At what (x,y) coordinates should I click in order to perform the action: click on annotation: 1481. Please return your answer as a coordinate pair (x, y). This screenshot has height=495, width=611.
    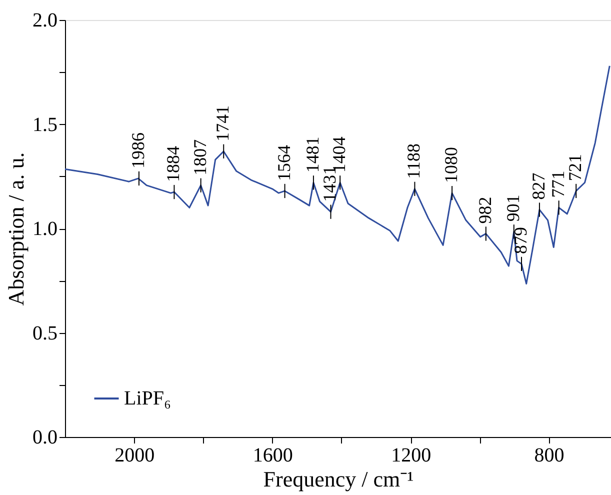
    Looking at the image, I should click on (312, 154).